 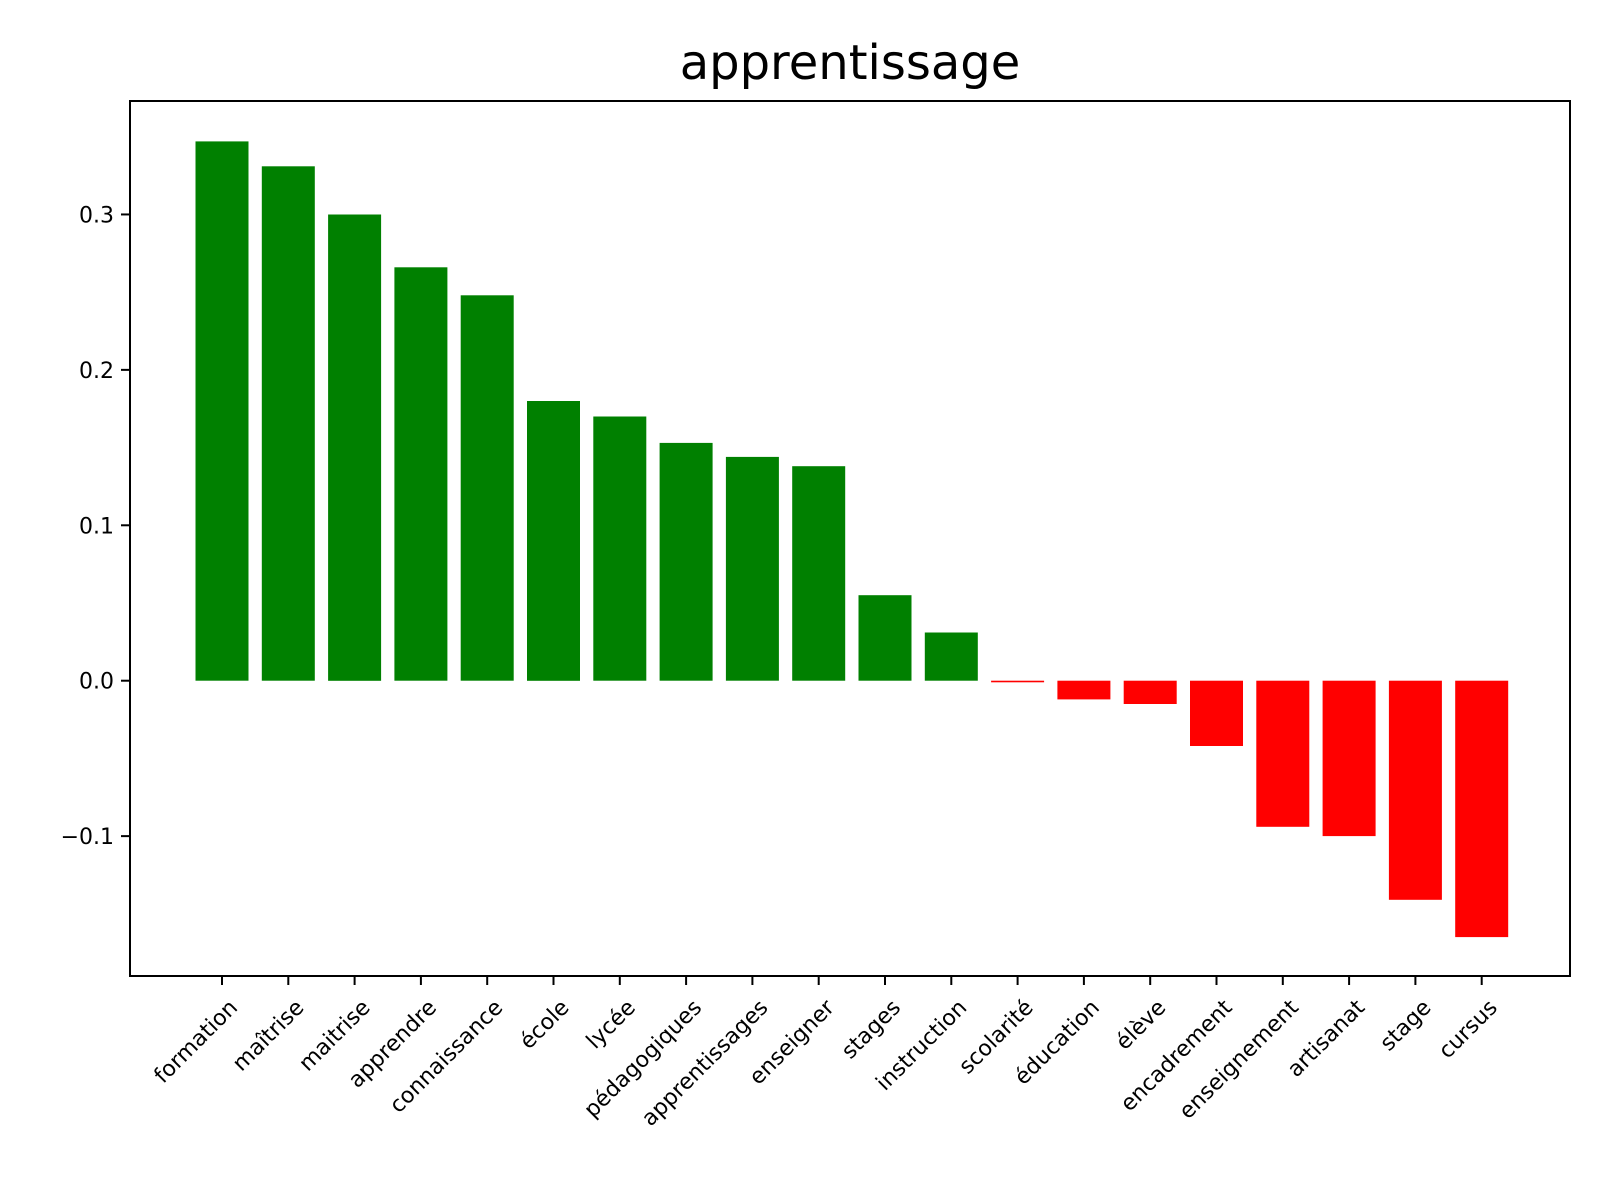 What do you see at coordinates (1468, 1029) in the screenshot?
I see `x-tick-label: cursus` at bounding box center [1468, 1029].